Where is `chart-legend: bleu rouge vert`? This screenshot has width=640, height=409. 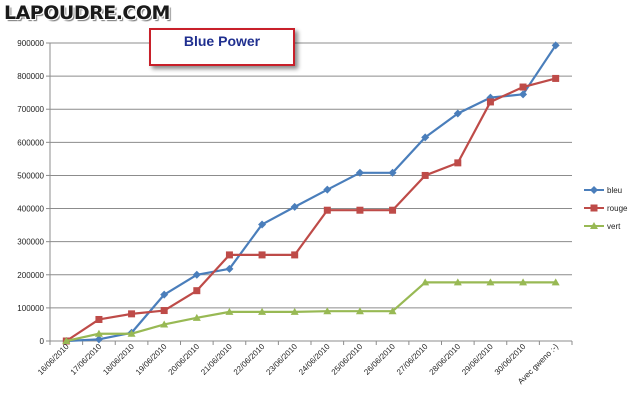 chart-legend: bleu rouge vert is located at coordinates (605, 208).